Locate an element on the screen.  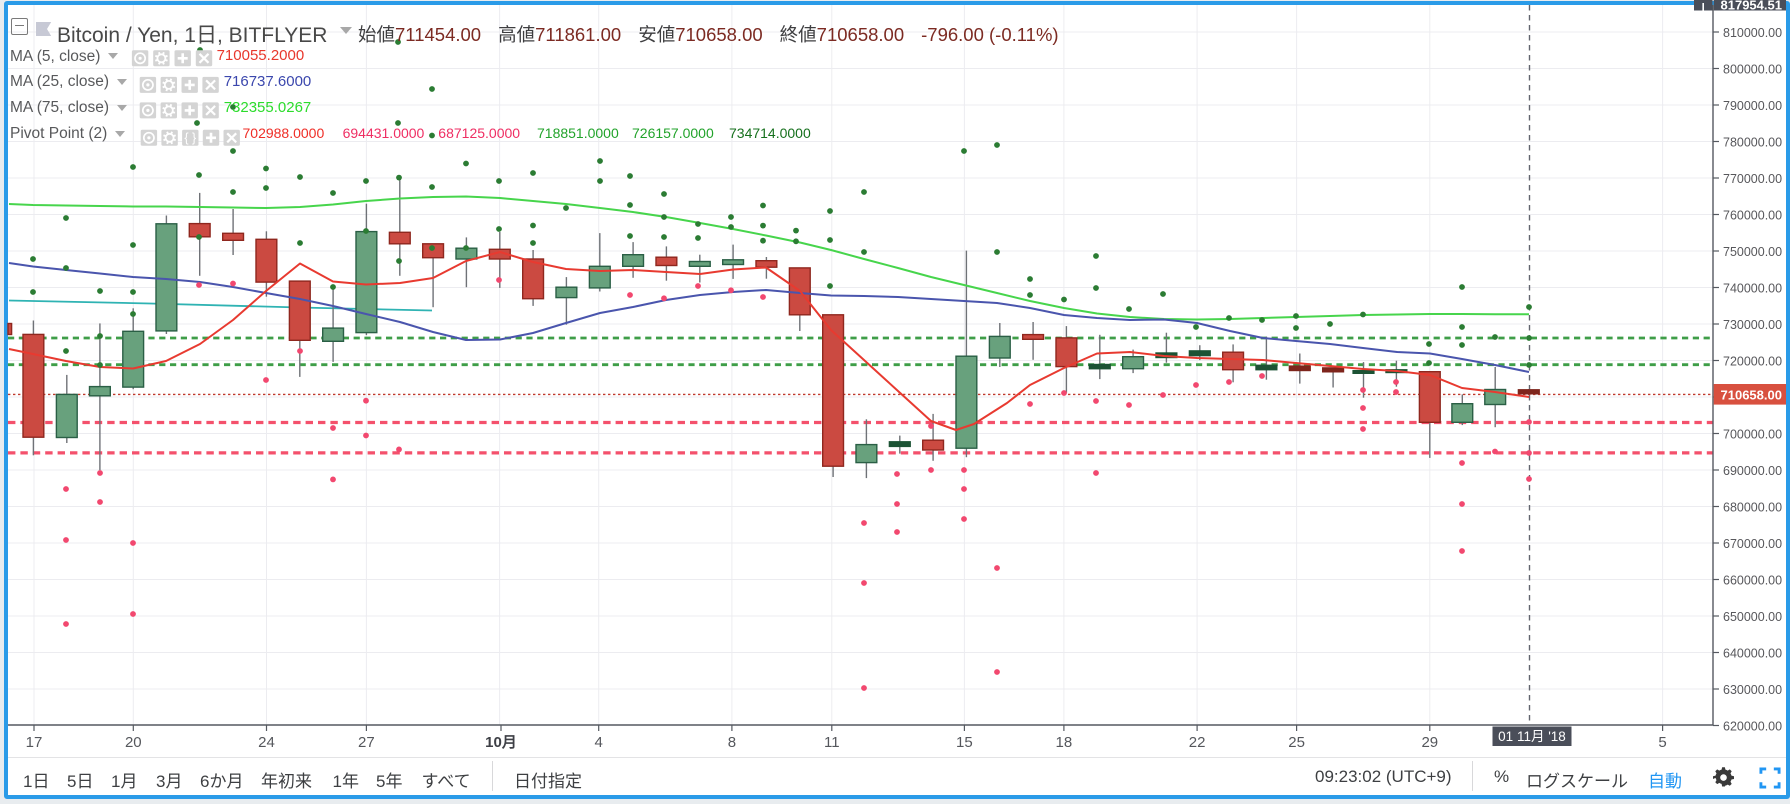
svg-text: 770000.00 is located at coordinates (1752, 179).